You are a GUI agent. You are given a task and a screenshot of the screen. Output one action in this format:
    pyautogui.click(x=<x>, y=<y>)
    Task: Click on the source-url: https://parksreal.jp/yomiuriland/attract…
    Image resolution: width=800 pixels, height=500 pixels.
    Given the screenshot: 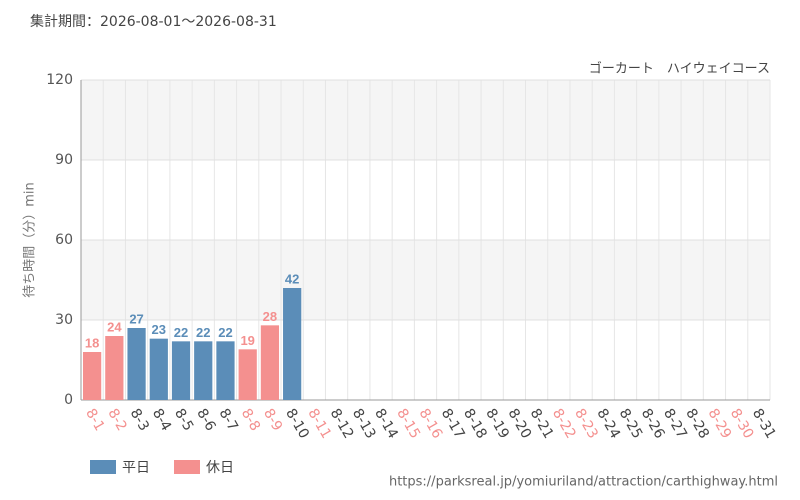 What is the action you would take?
    pyautogui.click(x=583, y=482)
    